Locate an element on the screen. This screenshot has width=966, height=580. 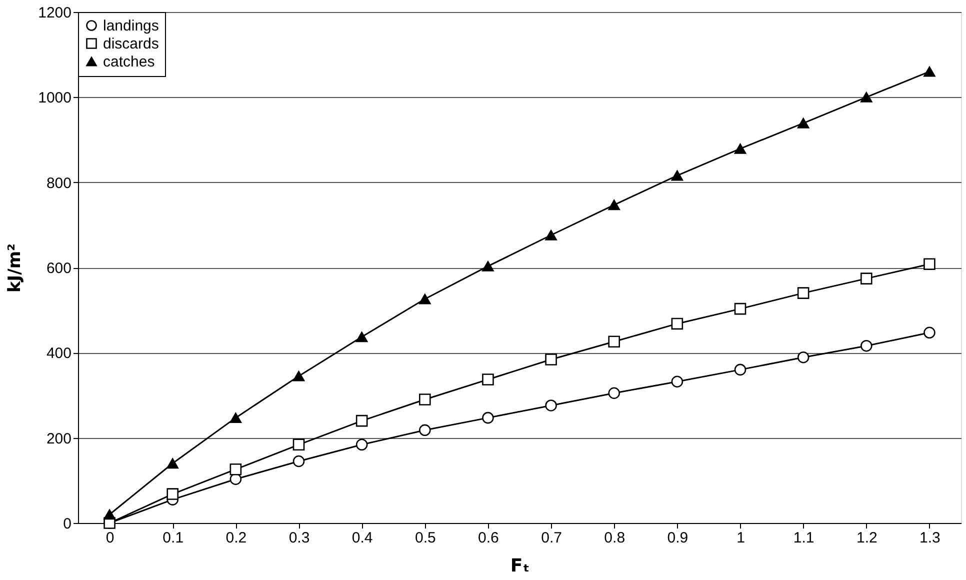
y-tick-label: 600 is located at coordinates (59, 268).